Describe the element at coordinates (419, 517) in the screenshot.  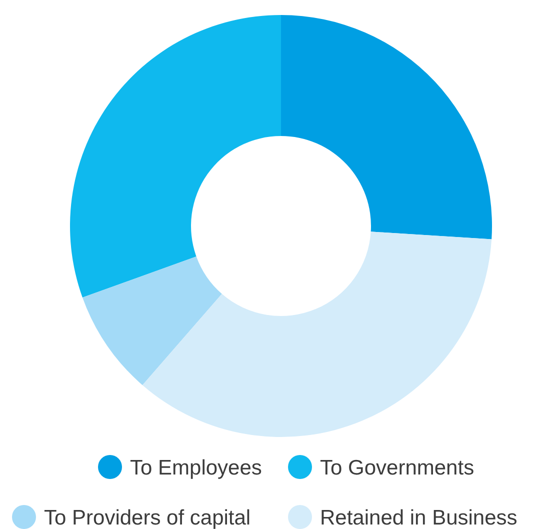
I see `legend-label: Retained in Business` at that location.